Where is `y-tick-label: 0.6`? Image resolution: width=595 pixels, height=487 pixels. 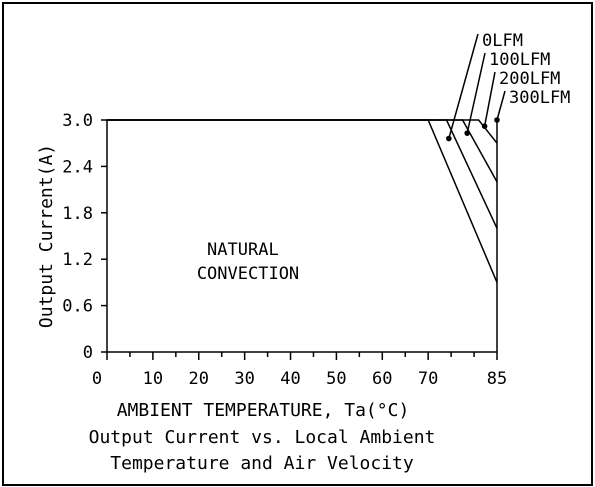 y-tick-label: 0.6 is located at coordinates (77, 307).